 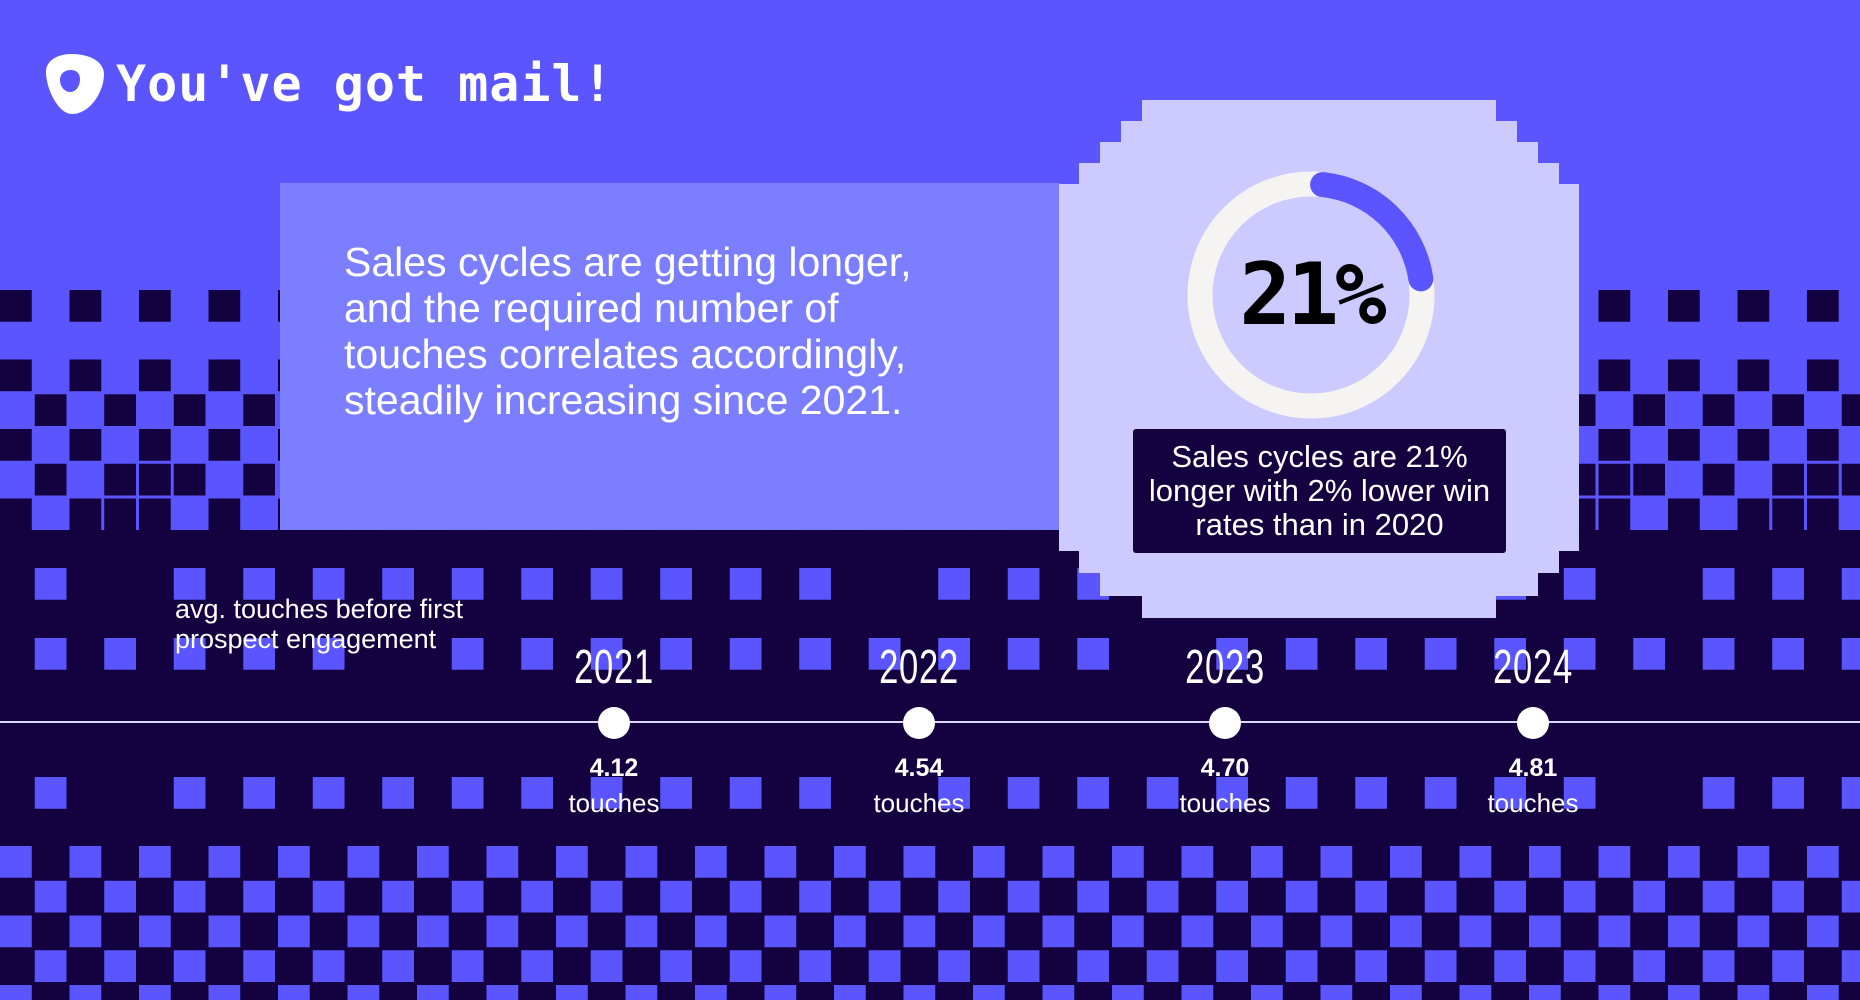 What do you see at coordinates (614, 768) in the screenshot?
I see `value-label: 4.12` at bounding box center [614, 768].